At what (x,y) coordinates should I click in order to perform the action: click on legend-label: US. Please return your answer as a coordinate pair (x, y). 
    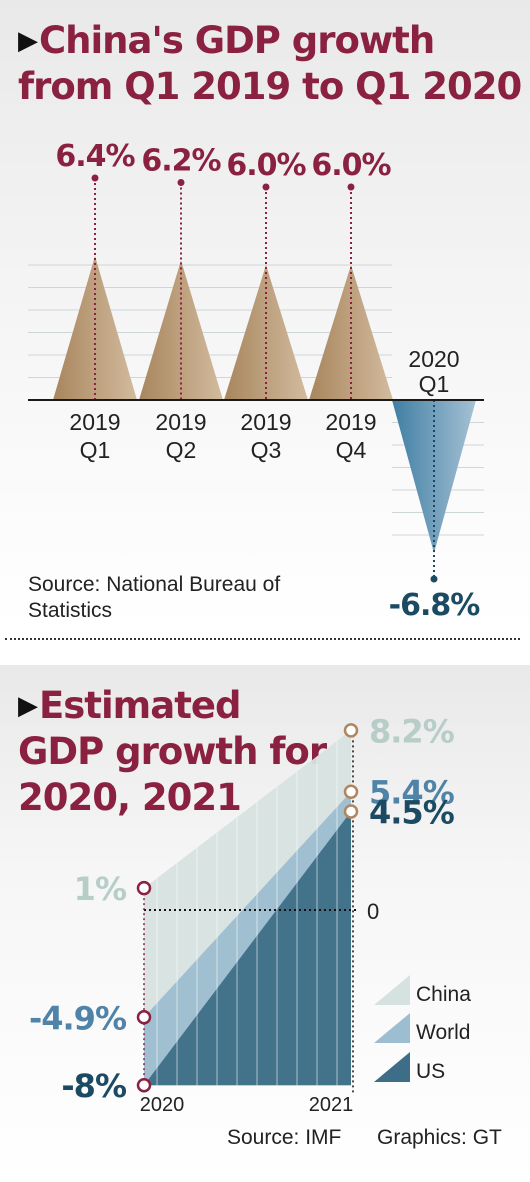
    Looking at the image, I should click on (430, 1071).